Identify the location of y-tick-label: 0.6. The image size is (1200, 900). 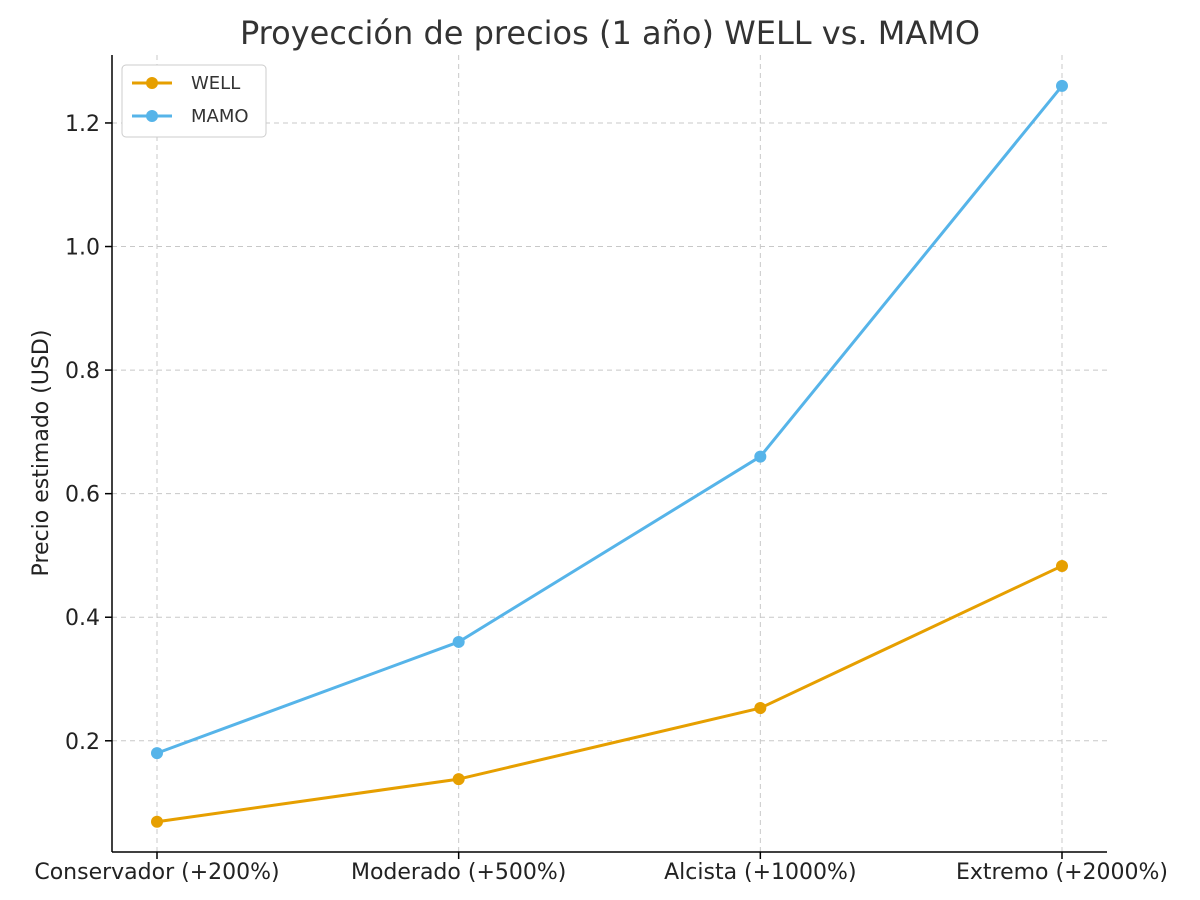
(82, 495).